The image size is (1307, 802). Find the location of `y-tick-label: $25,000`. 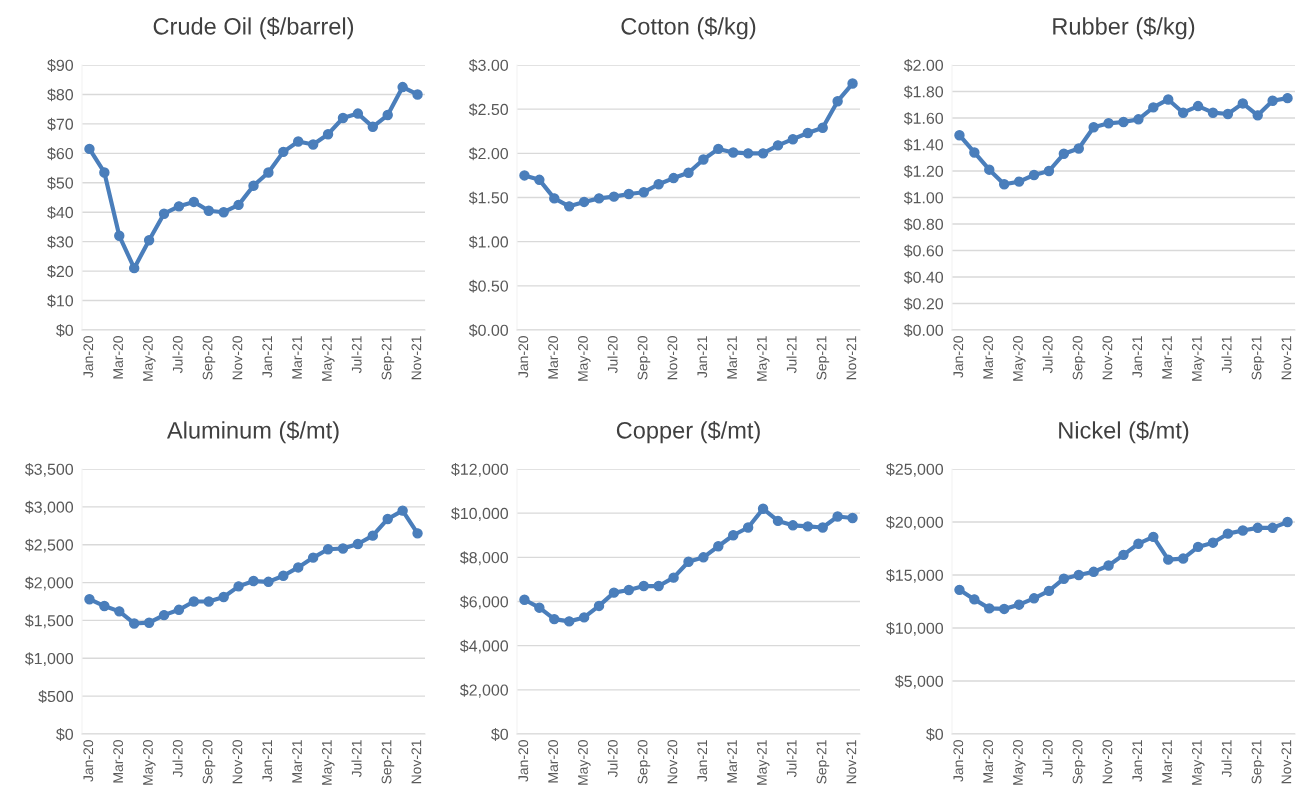

y-tick-label: $25,000 is located at coordinates (915, 469).